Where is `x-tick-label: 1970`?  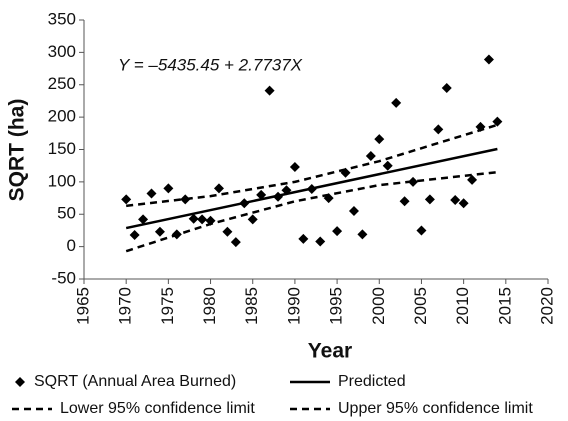 x-tick-label: 1970 is located at coordinates (125, 306).